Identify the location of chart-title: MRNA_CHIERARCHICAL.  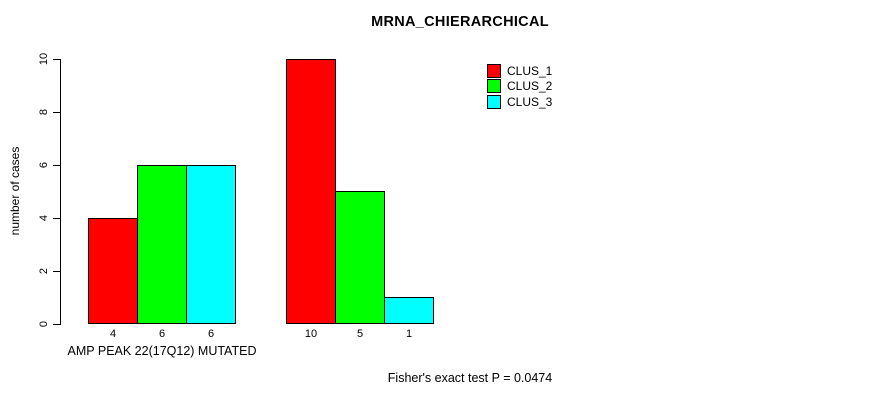
(460, 22).